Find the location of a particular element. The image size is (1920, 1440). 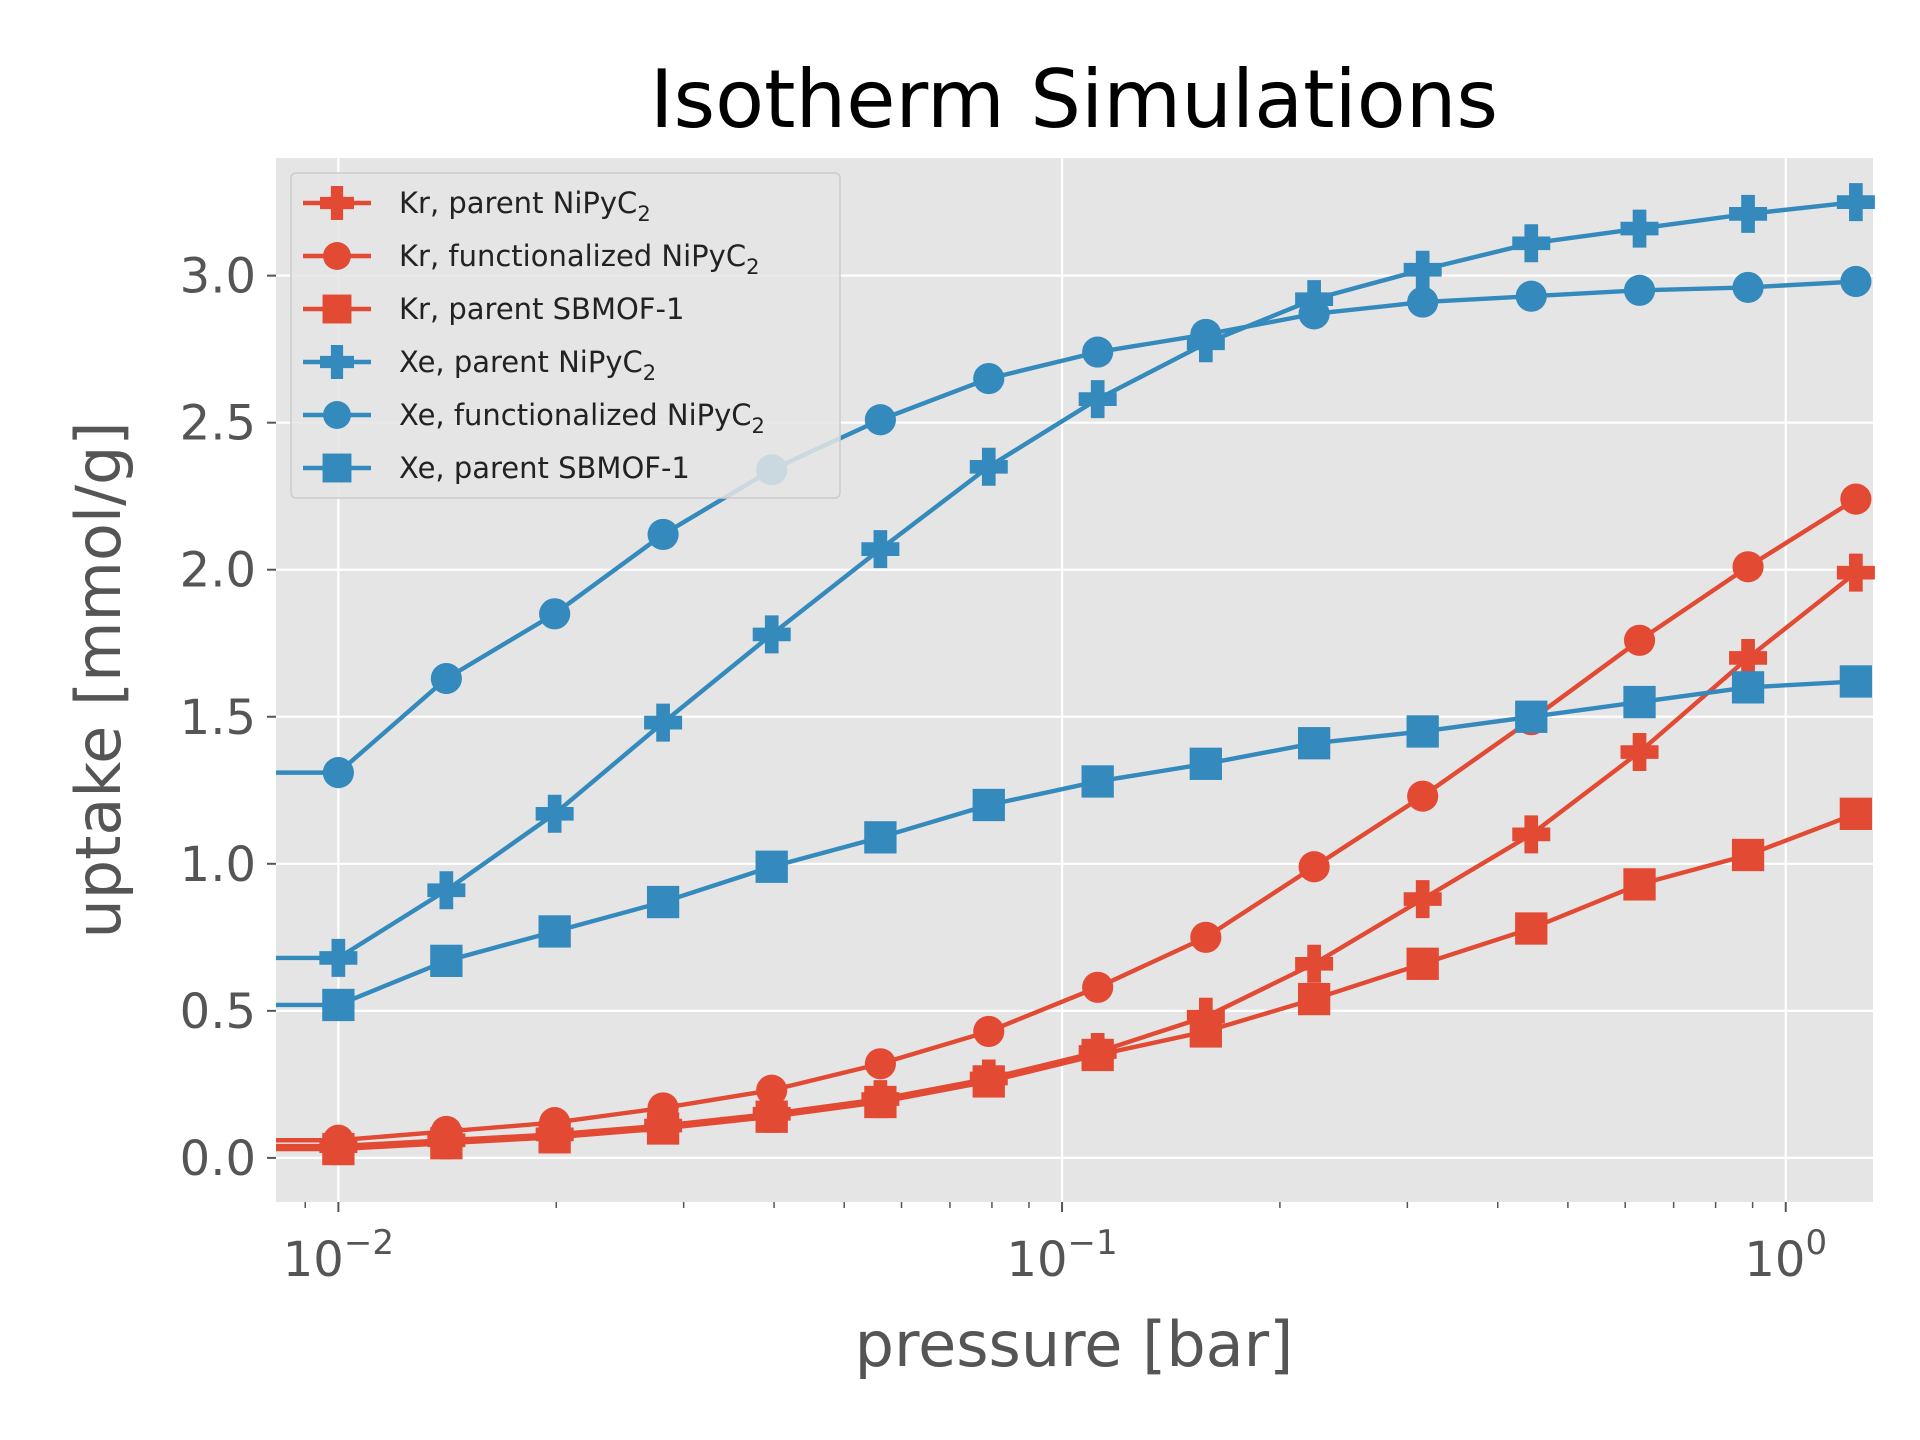

x-axis-ticks: 10⁻² 10⁻¹ 10⁰ is located at coordinates (1055, 1245).